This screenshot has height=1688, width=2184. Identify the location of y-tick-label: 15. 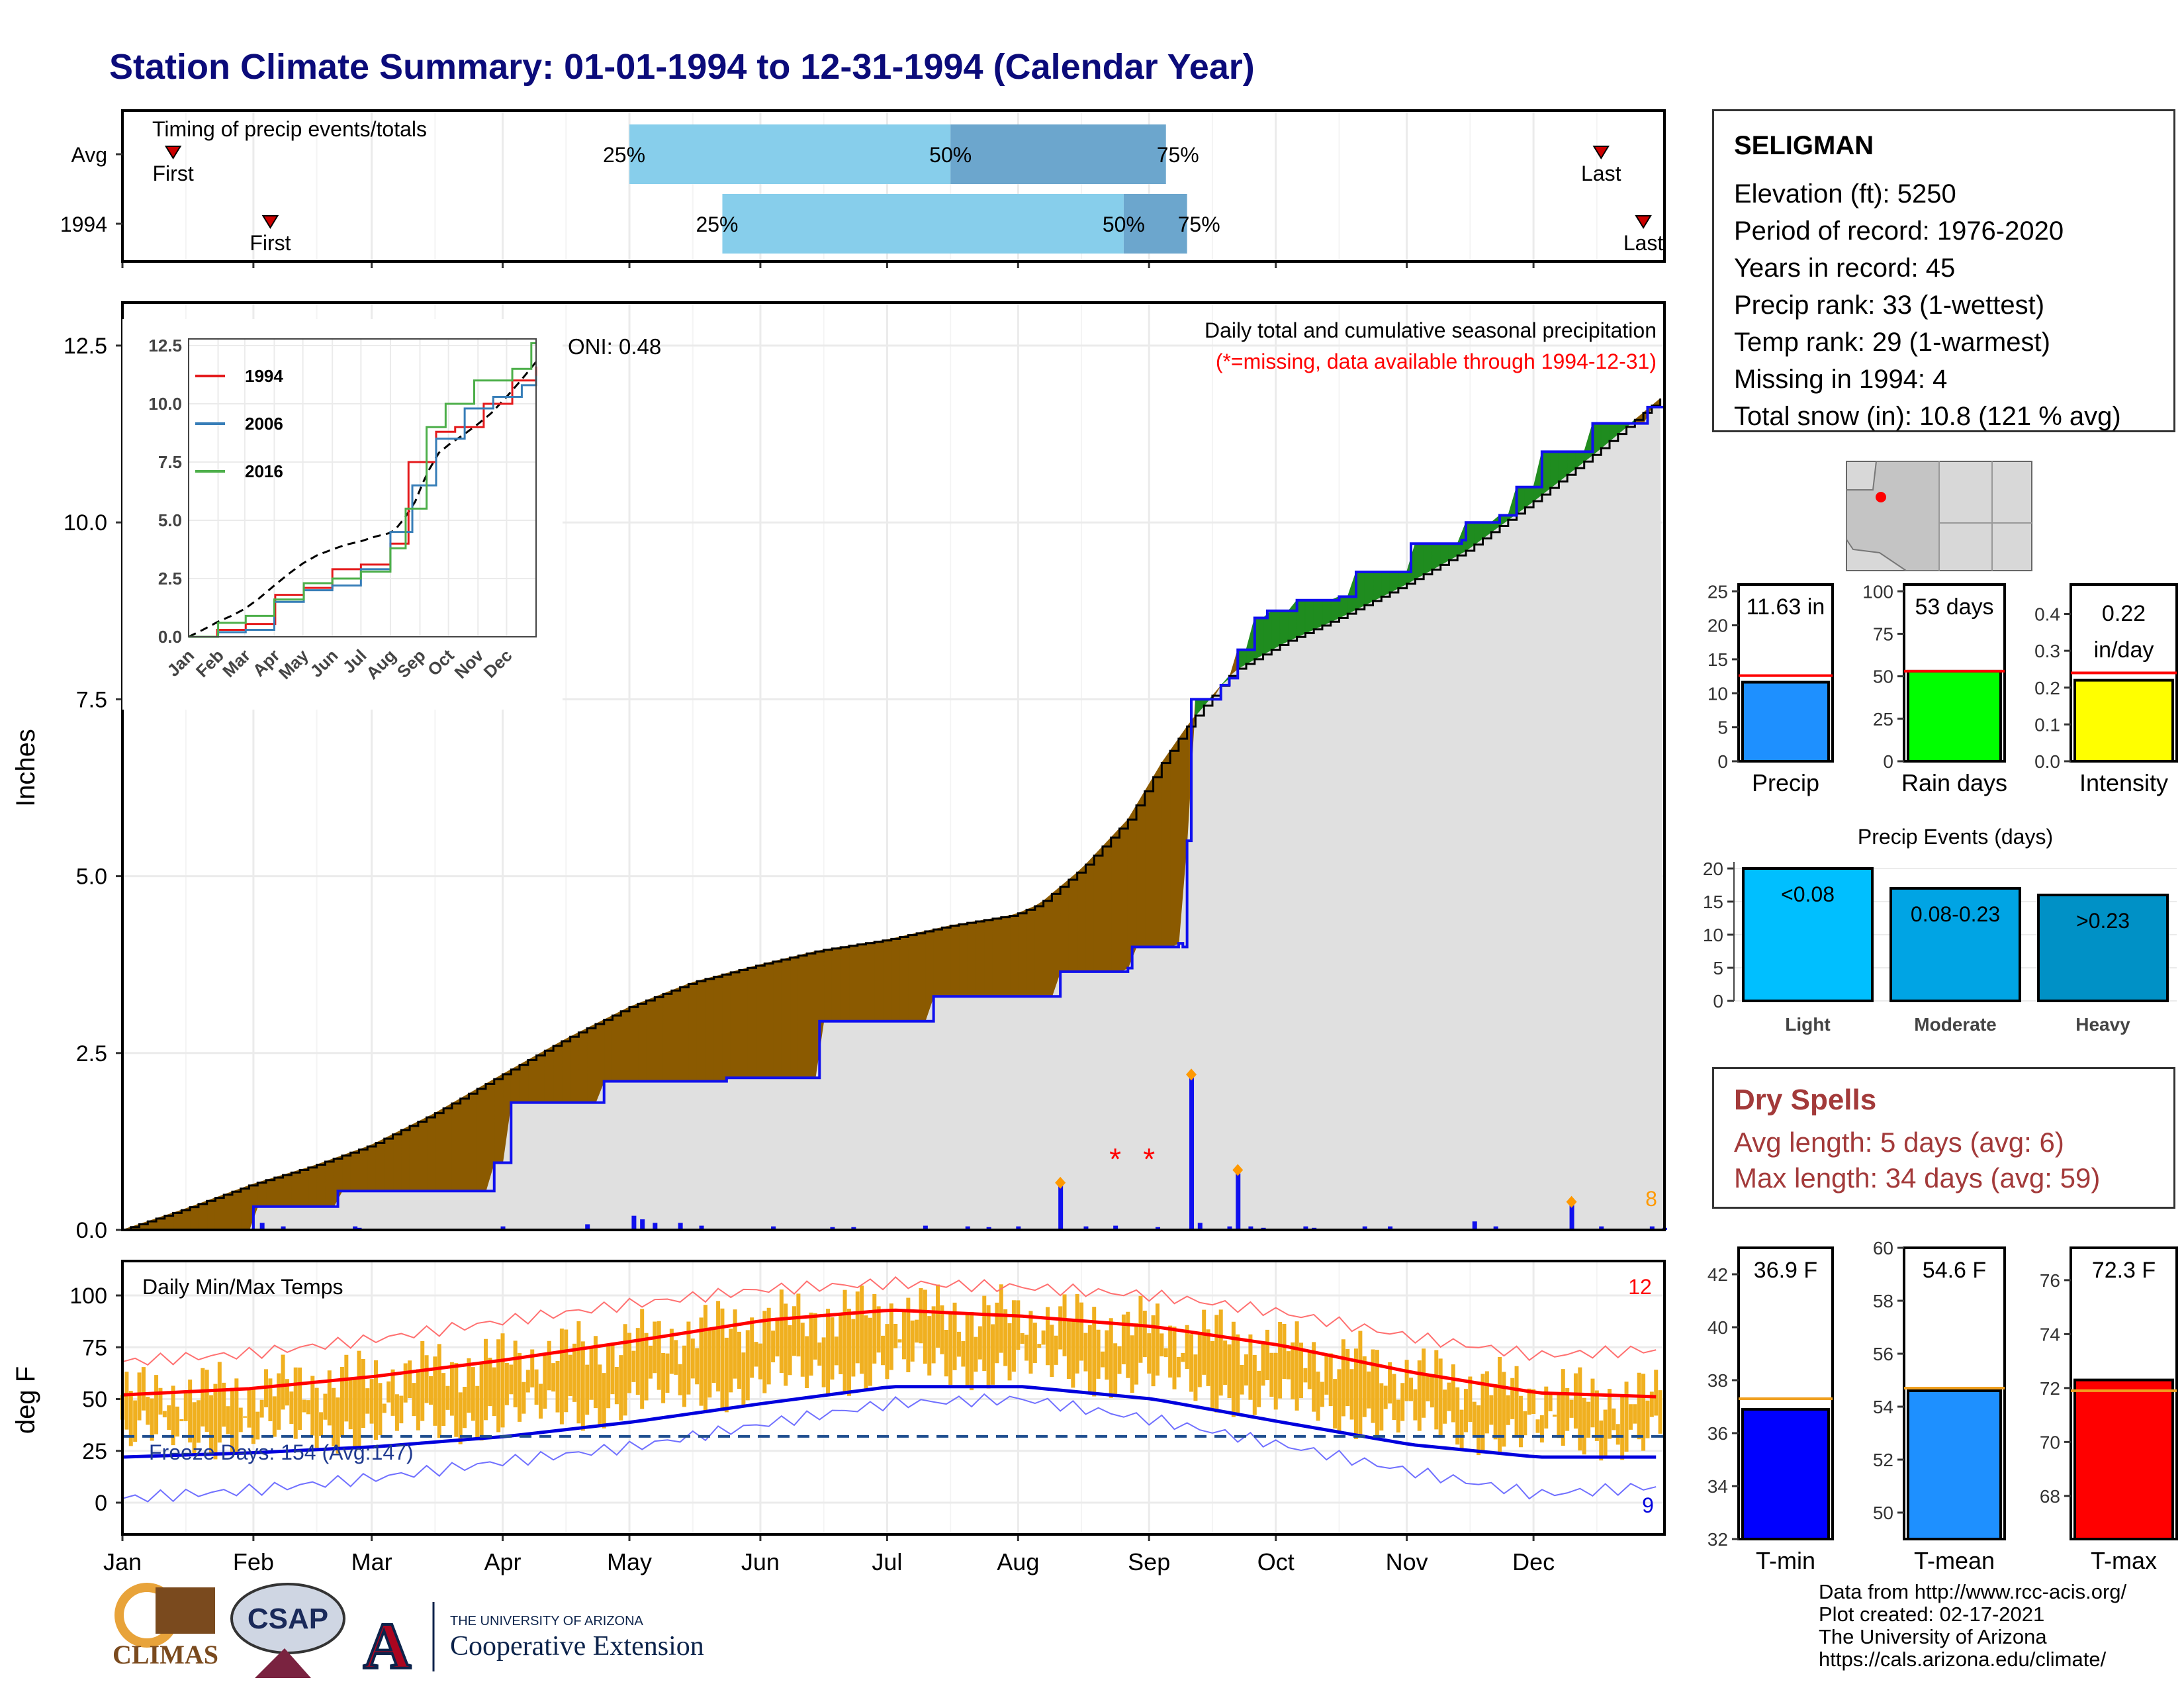
(1713, 902).